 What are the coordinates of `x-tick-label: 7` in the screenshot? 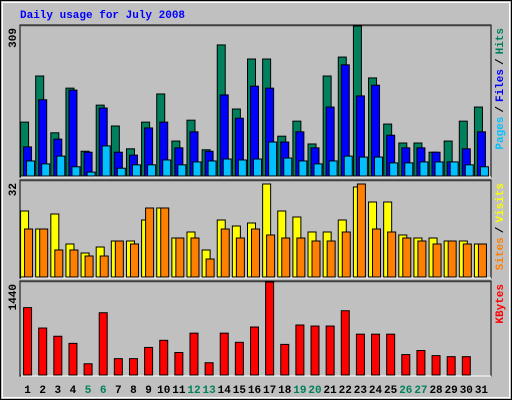 It's located at (118, 391).